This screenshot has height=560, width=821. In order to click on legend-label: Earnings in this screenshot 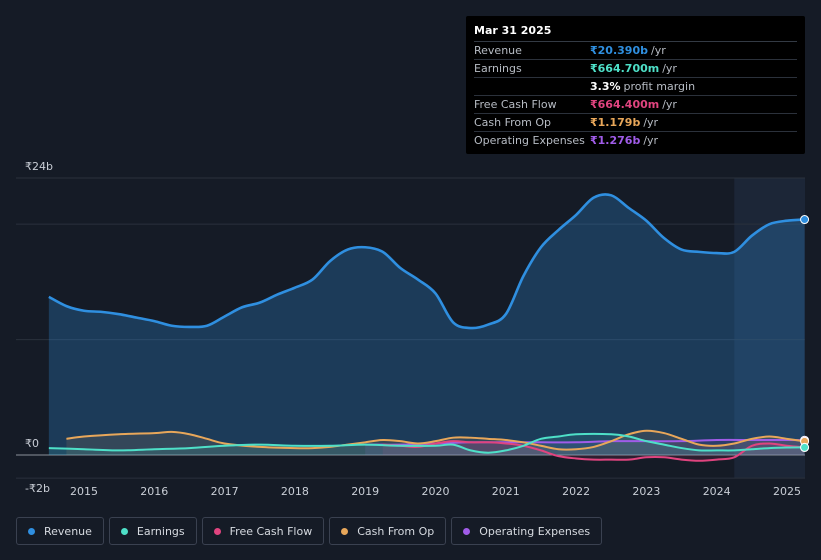, I will do `click(160, 531)`.